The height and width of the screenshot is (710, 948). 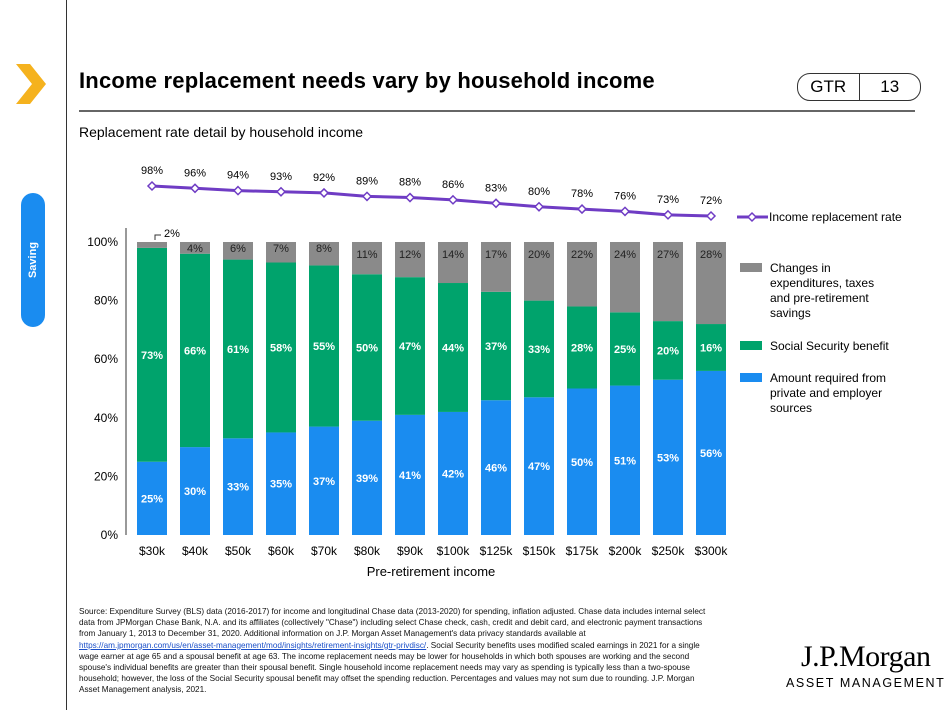 What do you see at coordinates (157, 237) in the screenshot?
I see `label-leader` at bounding box center [157, 237].